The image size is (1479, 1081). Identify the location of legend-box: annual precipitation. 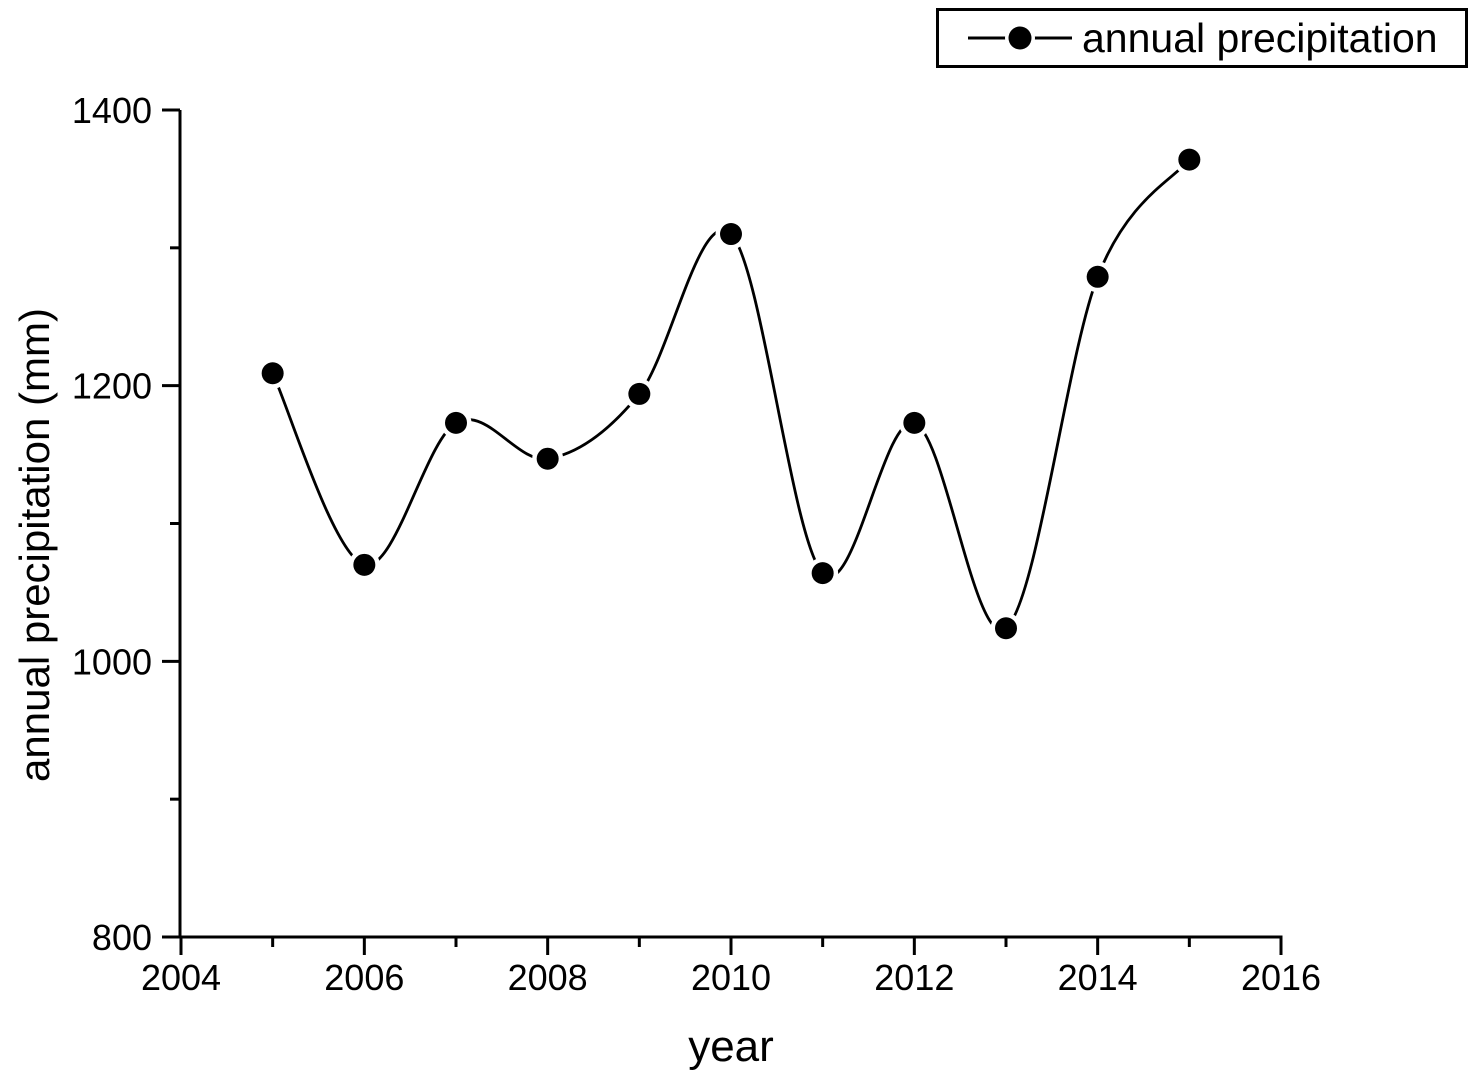
(1202, 38).